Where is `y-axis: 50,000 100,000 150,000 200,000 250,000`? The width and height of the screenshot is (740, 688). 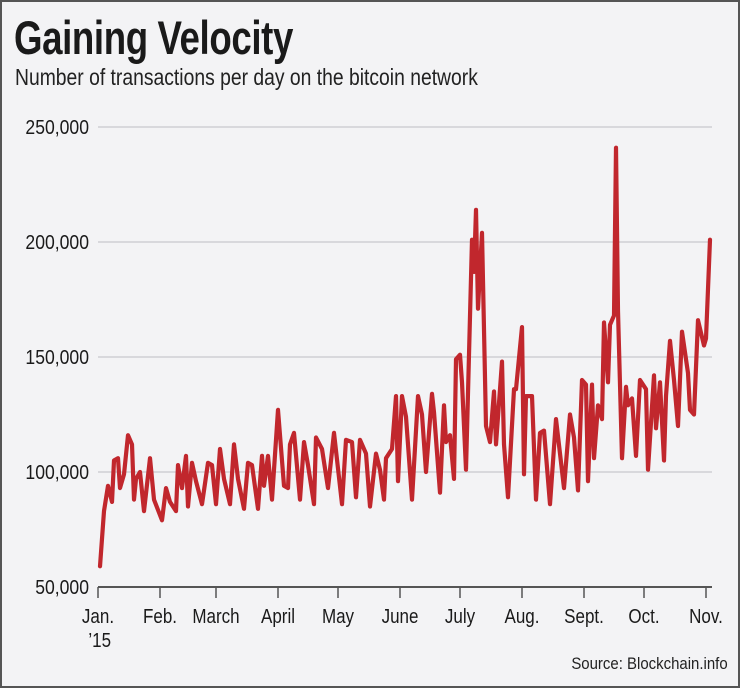 y-axis: 50,000 100,000 150,000 200,000 250,000 is located at coordinates (57, 357).